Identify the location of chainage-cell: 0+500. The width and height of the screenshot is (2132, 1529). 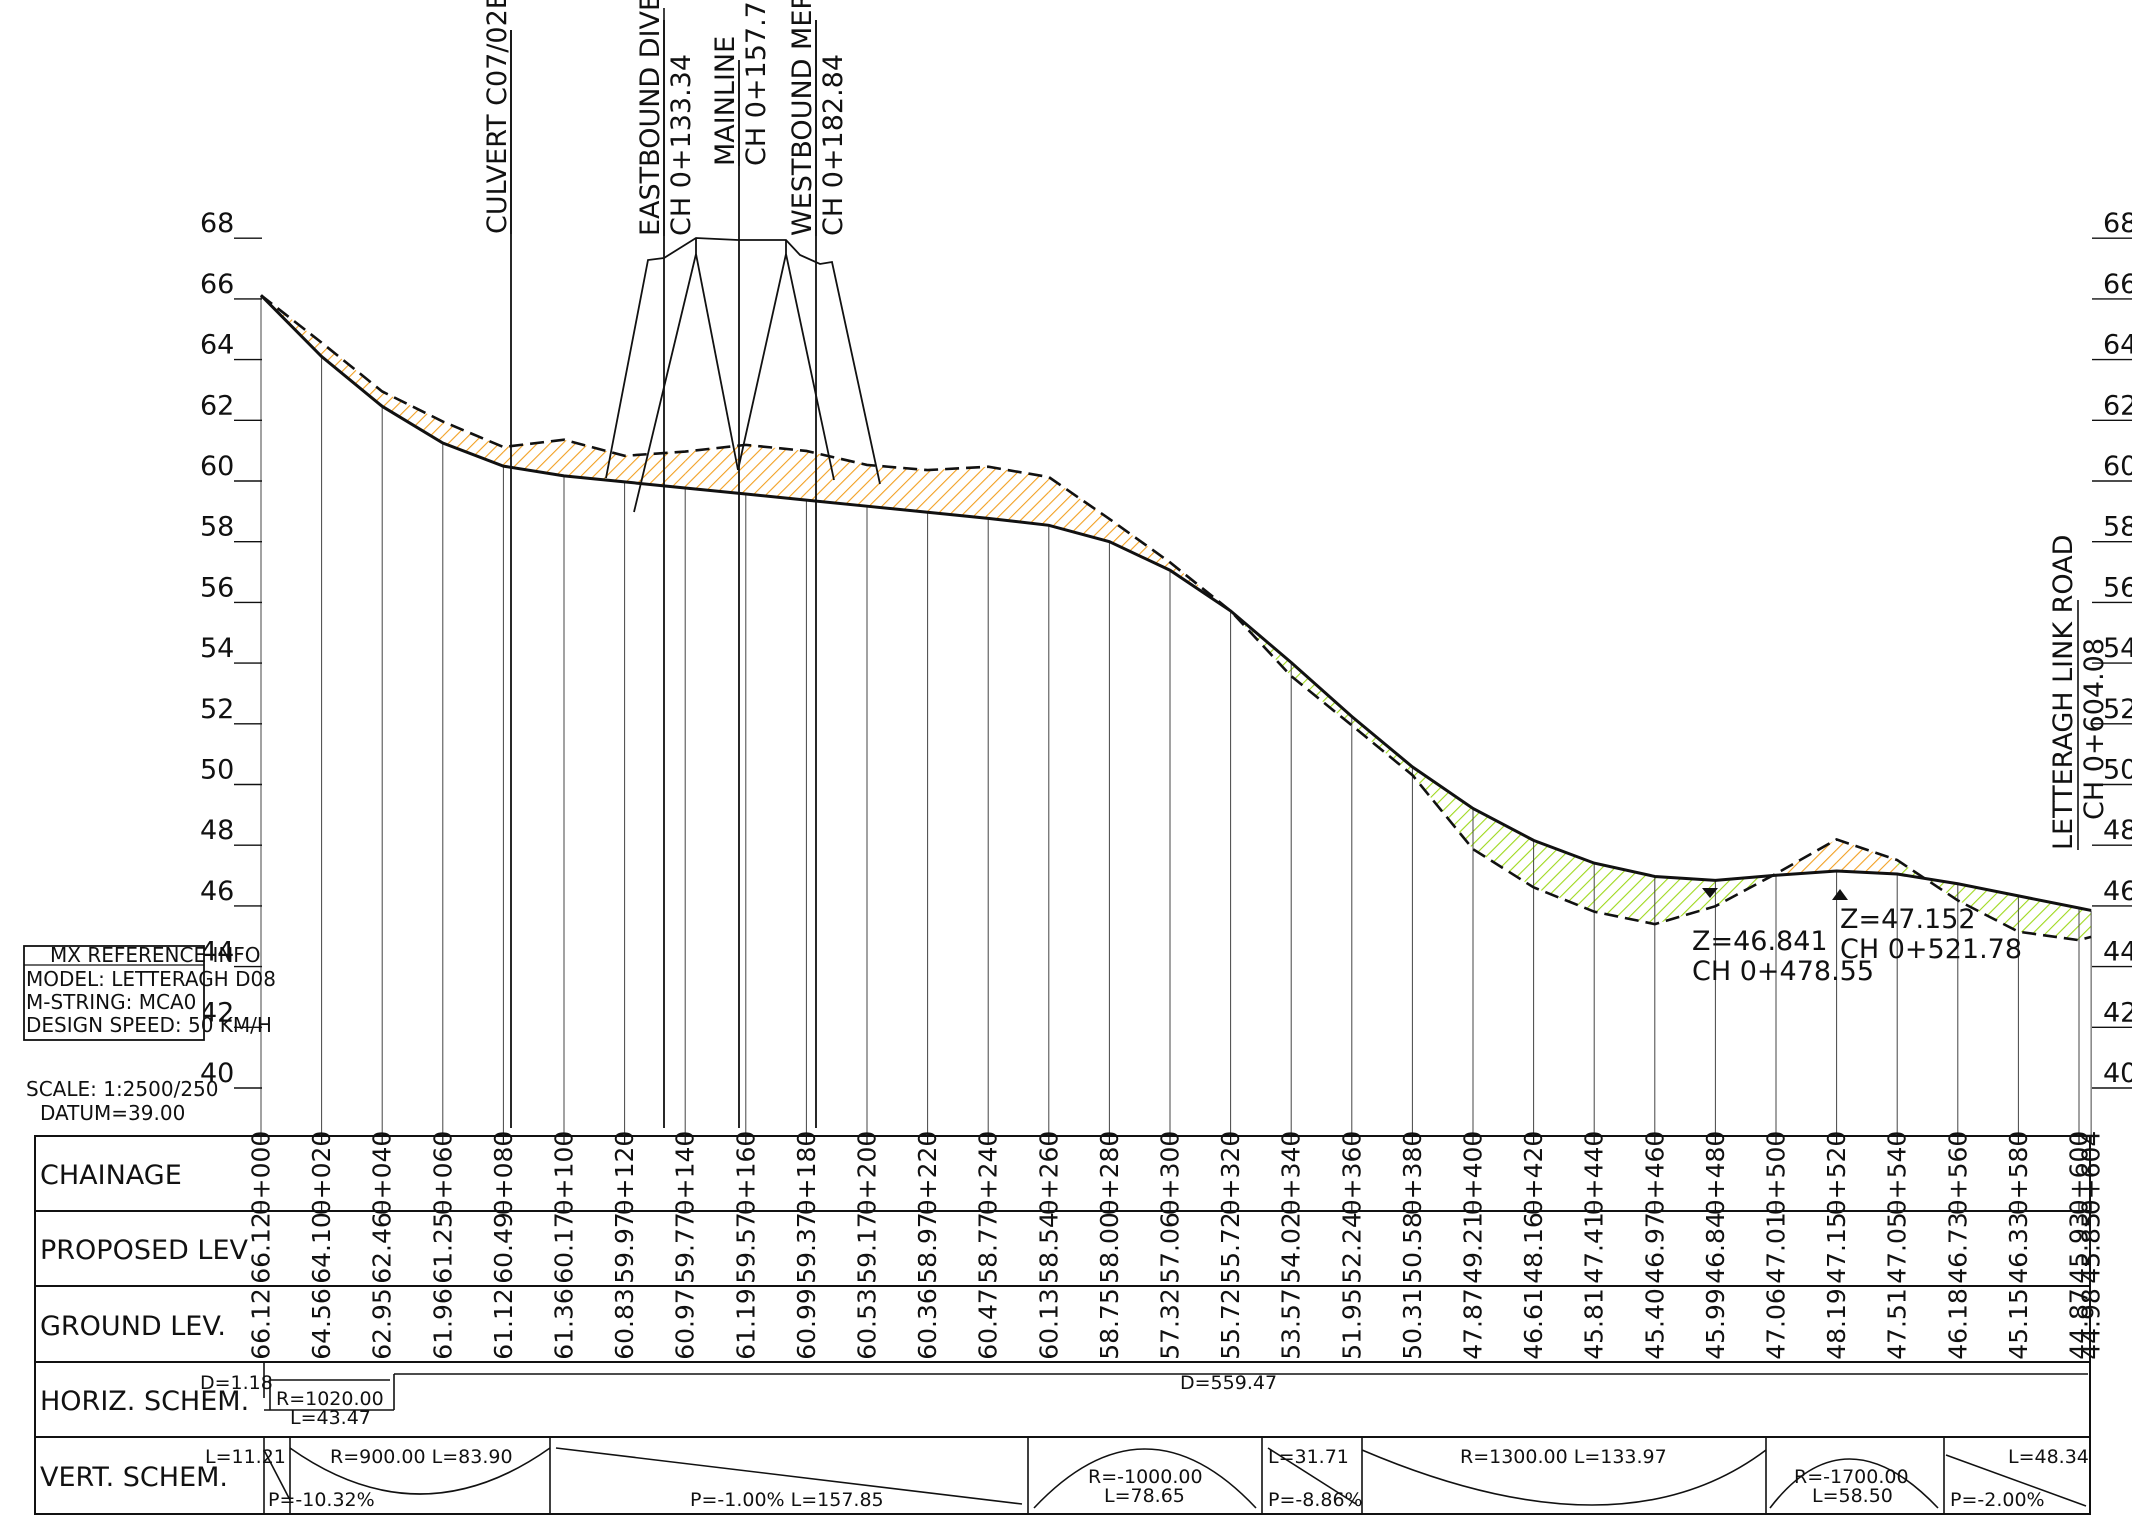
(1776, 1173).